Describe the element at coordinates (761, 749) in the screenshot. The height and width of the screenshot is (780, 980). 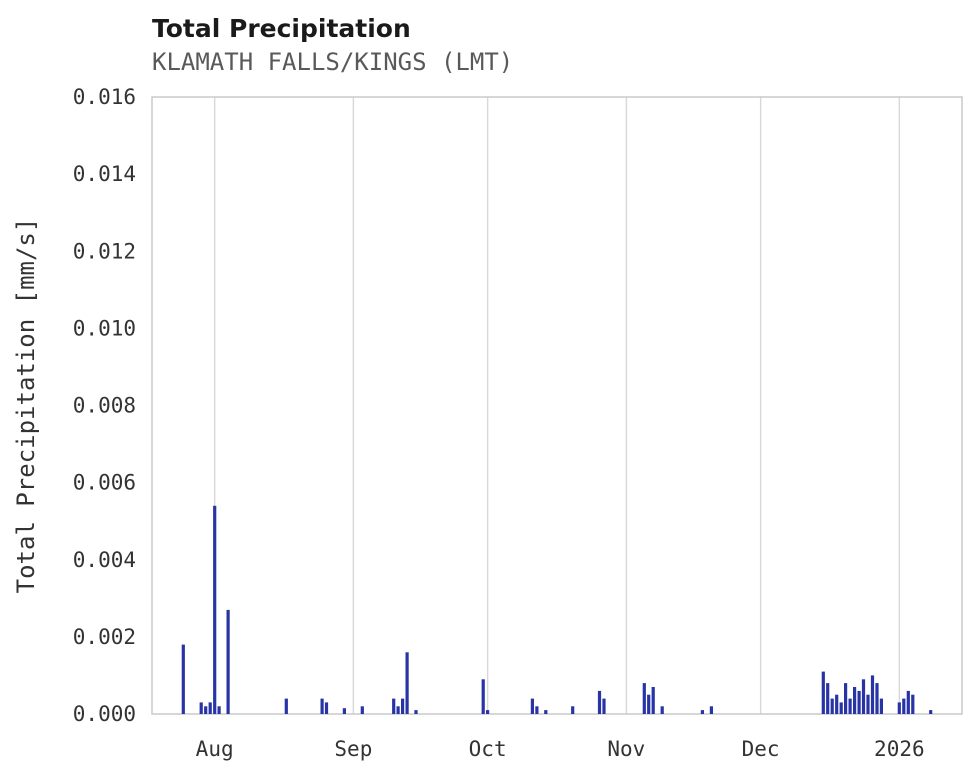
I see `x-tick-label: Dec` at that location.